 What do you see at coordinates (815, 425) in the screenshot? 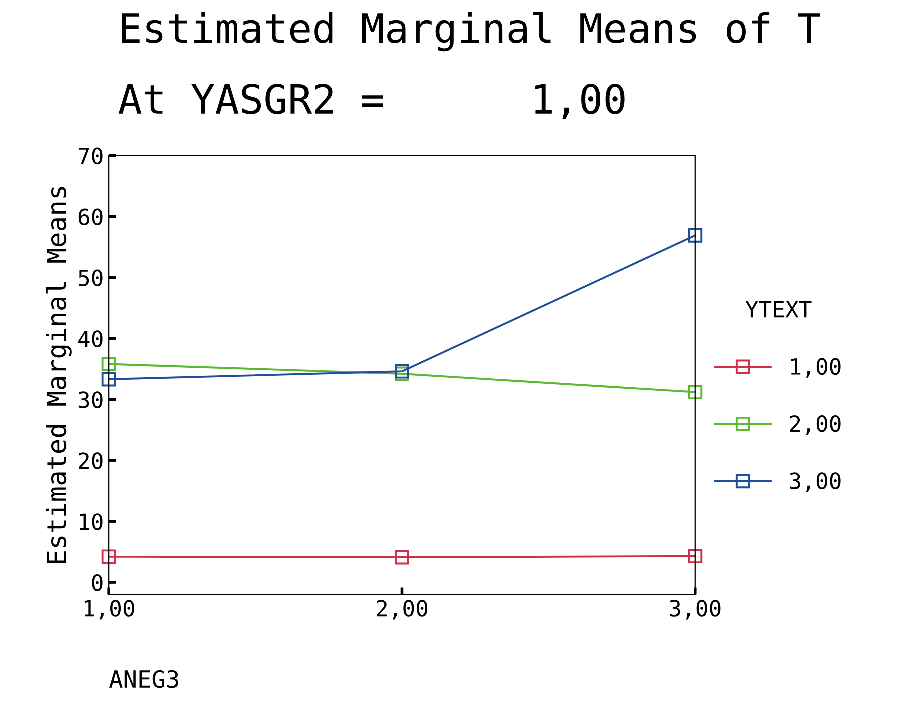
I see `legend-label: 2,00` at bounding box center [815, 425].